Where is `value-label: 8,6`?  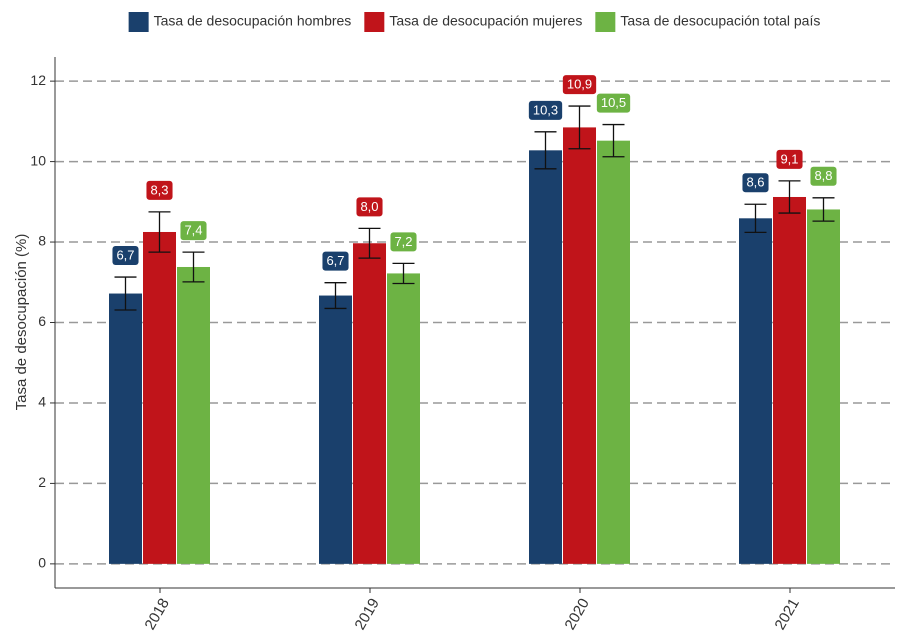
value-label: 8,6 is located at coordinates (755, 183).